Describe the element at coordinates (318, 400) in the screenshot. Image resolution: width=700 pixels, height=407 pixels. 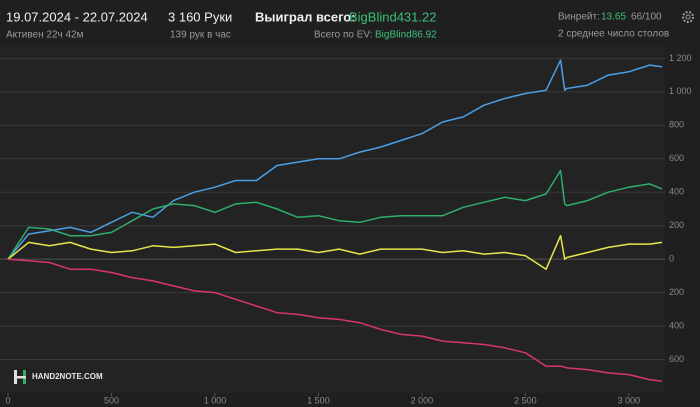
I see `x-tick-label: 1 500` at that location.